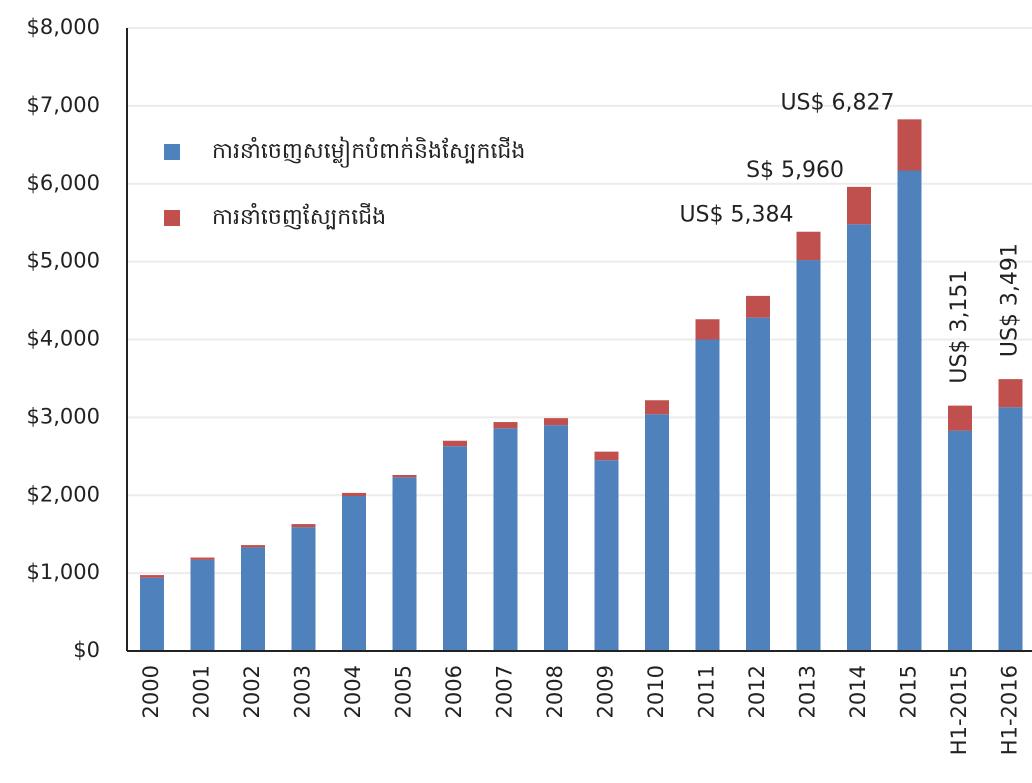  Describe the element at coordinates (795, 170) in the screenshot. I see `annotation: S$ 5,960` at that location.